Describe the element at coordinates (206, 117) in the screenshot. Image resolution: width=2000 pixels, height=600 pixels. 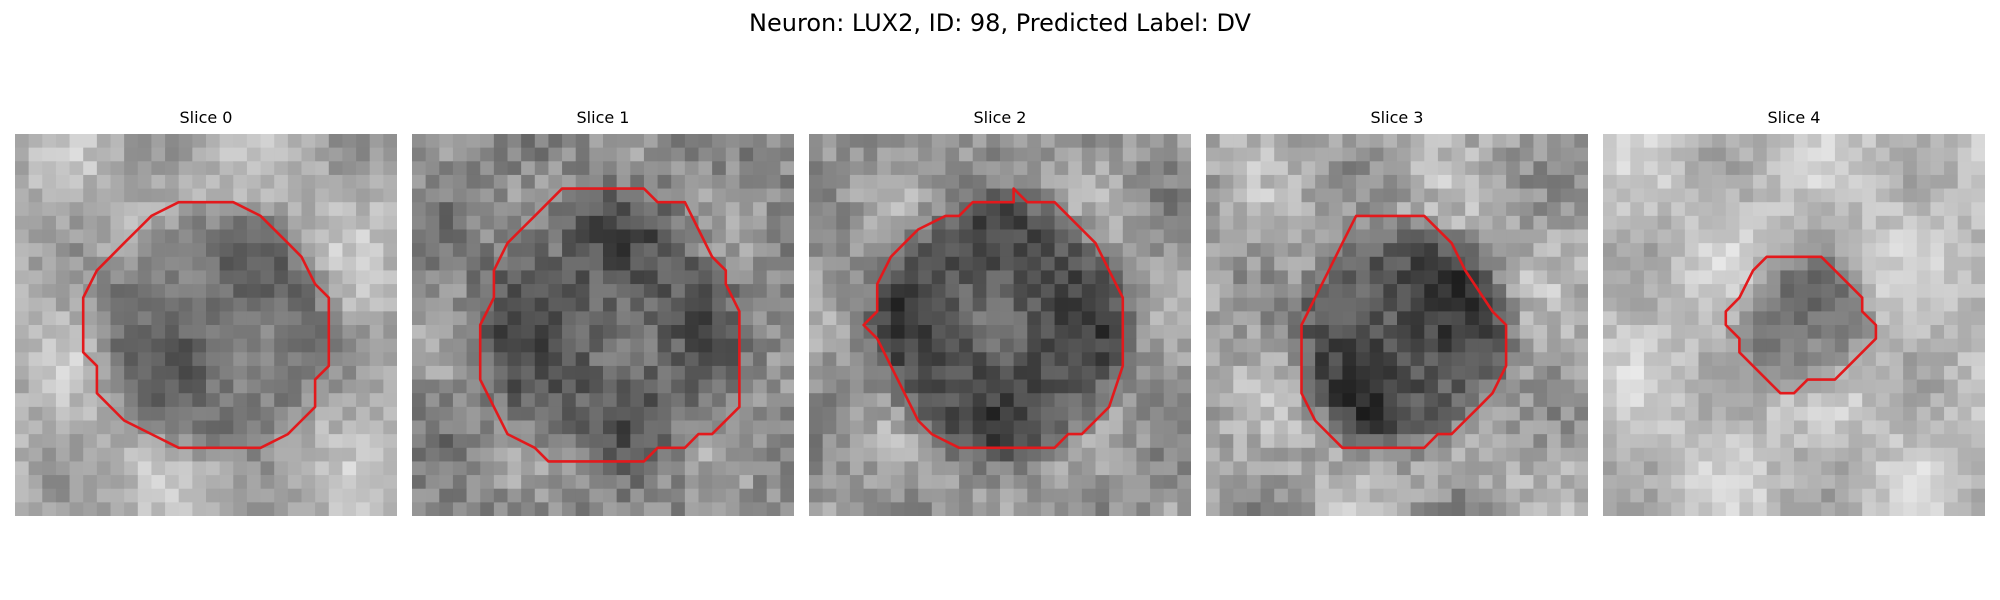
I see `slice-title-0: Slice 0` at that location.